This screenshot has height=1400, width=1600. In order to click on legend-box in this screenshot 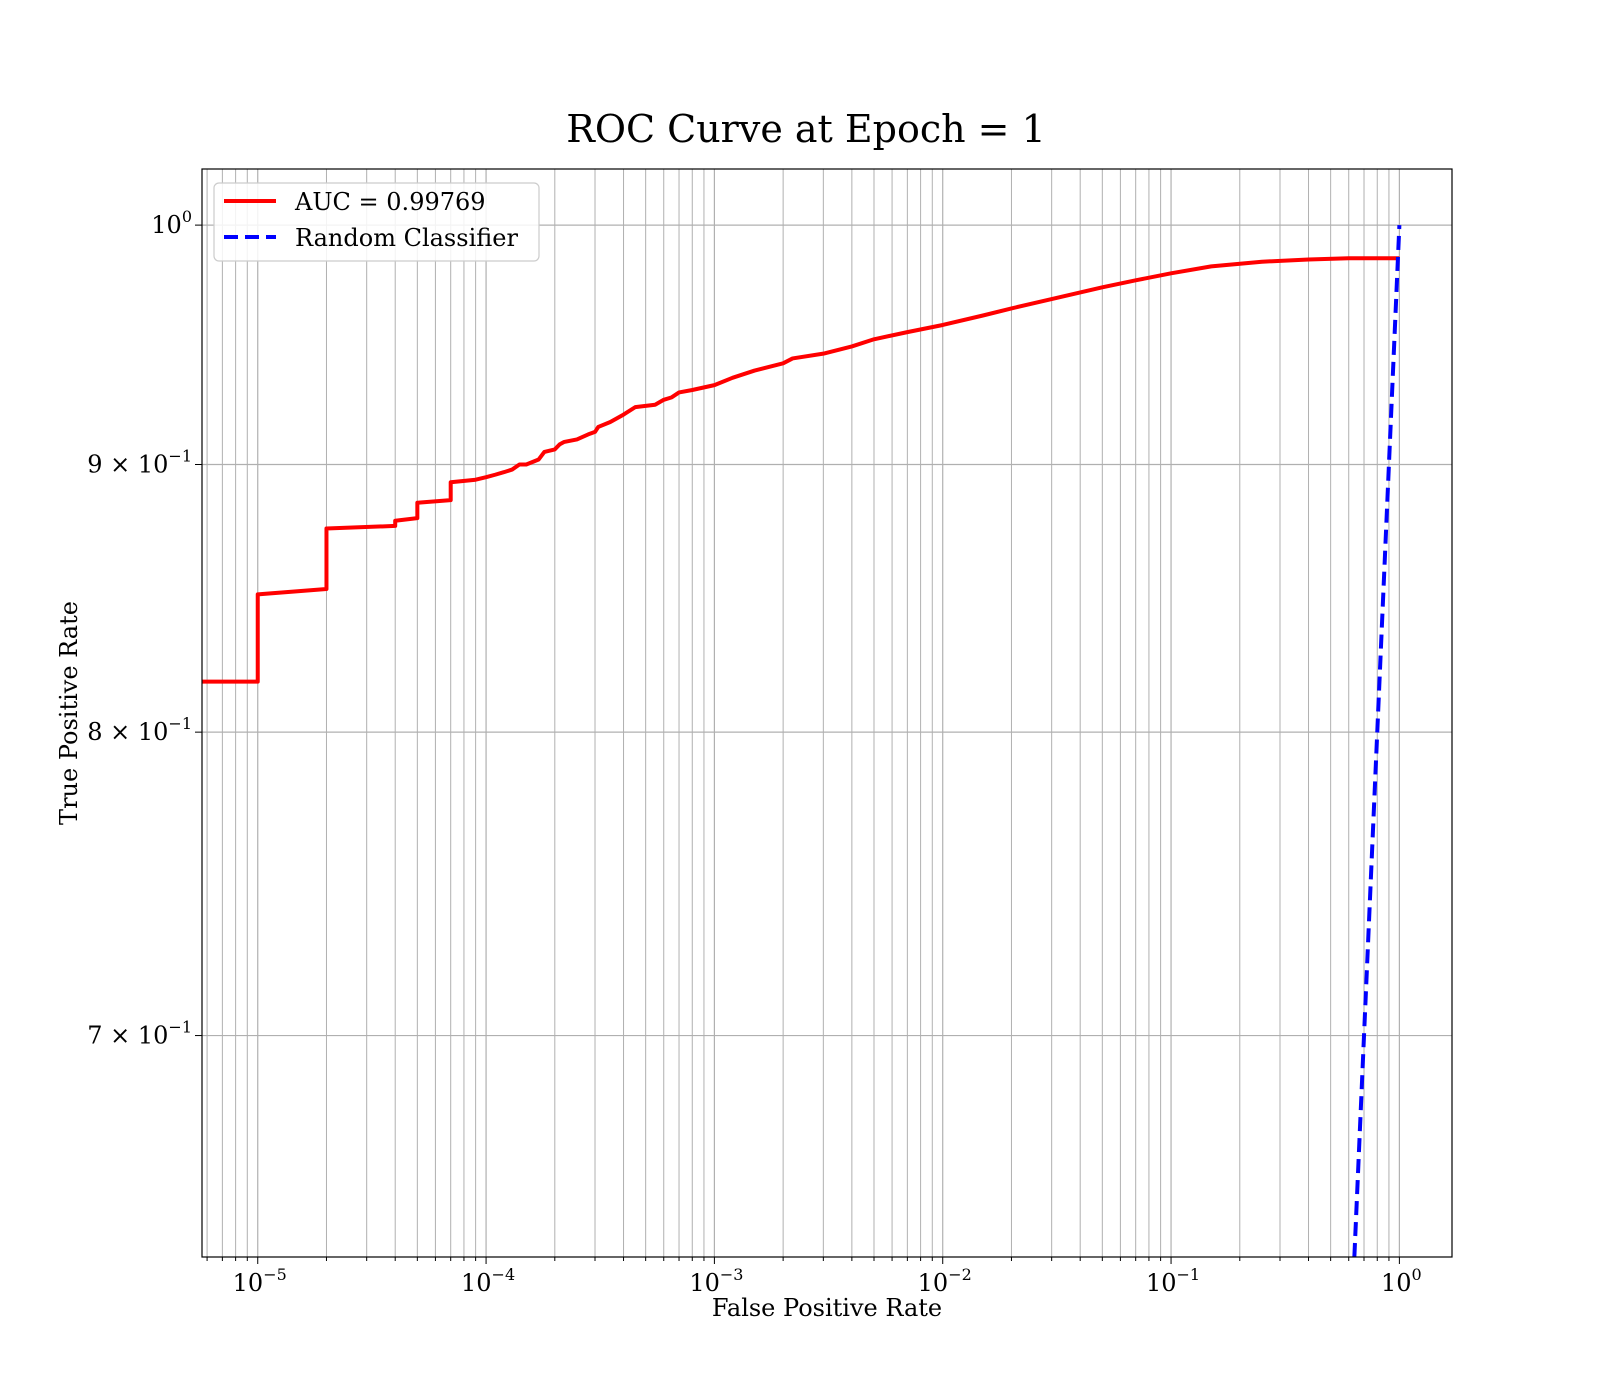, I will do `click(376, 222)`.